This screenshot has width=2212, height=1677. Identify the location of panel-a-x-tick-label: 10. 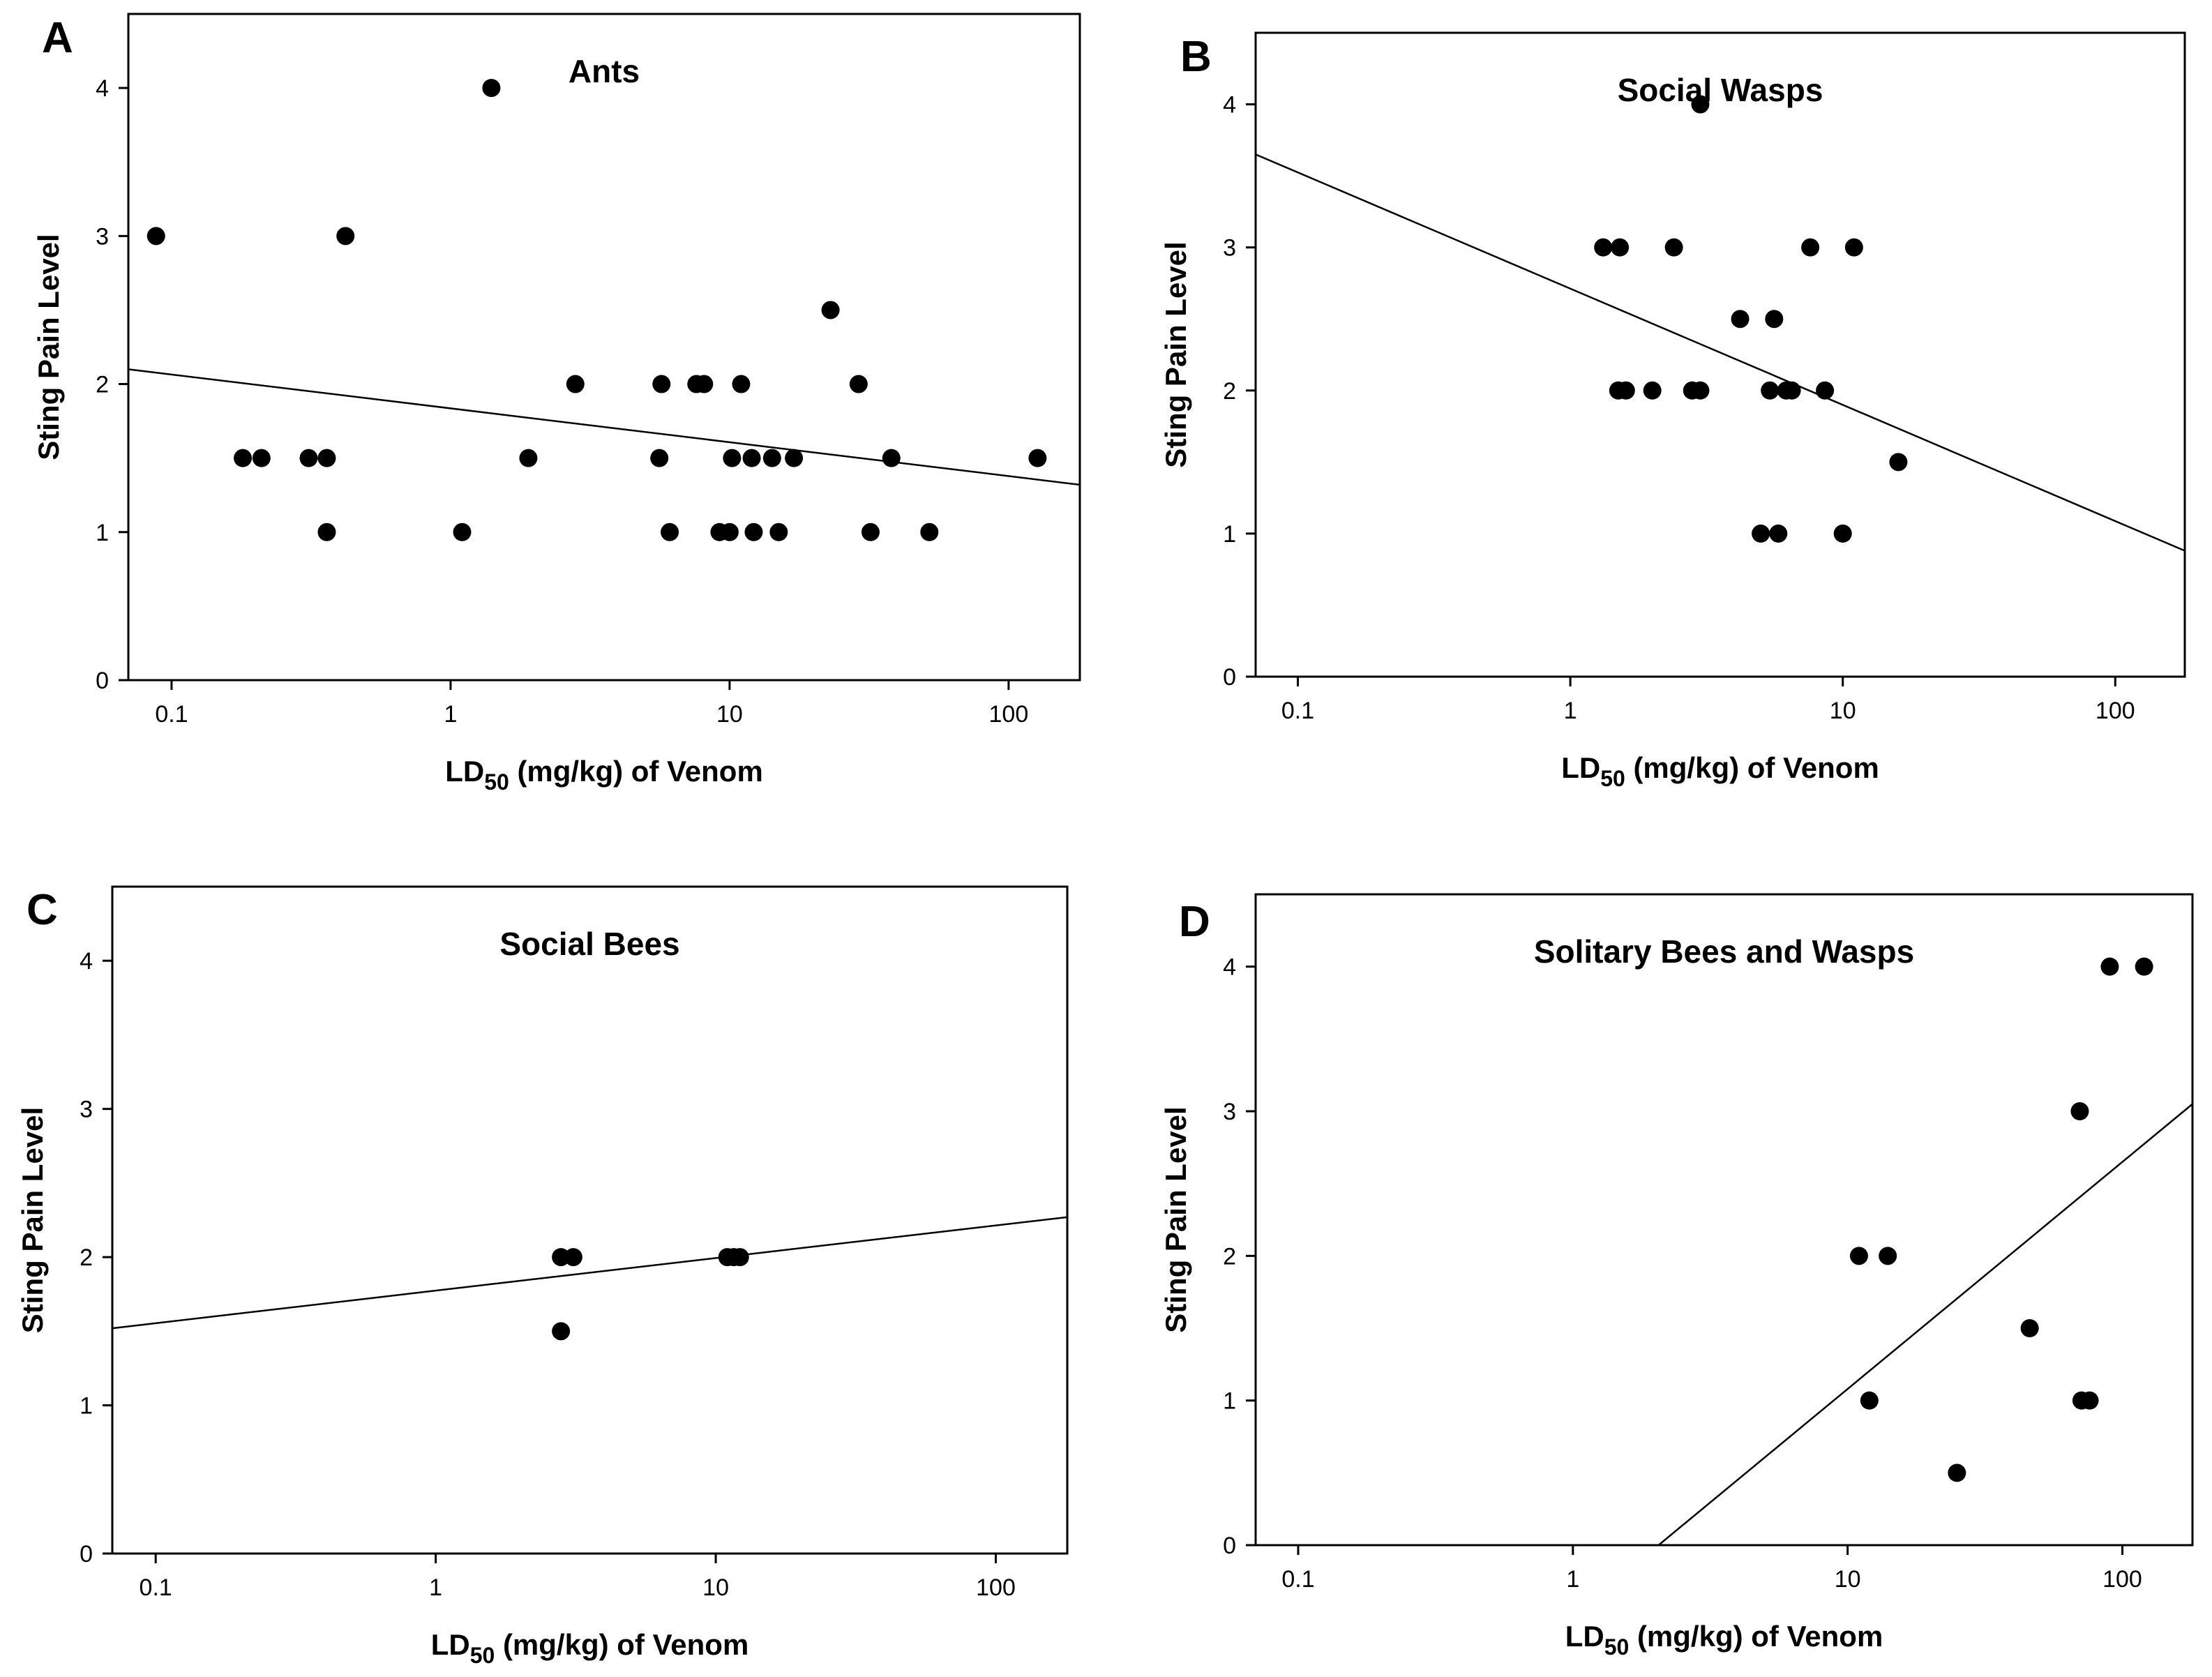
(729, 714).